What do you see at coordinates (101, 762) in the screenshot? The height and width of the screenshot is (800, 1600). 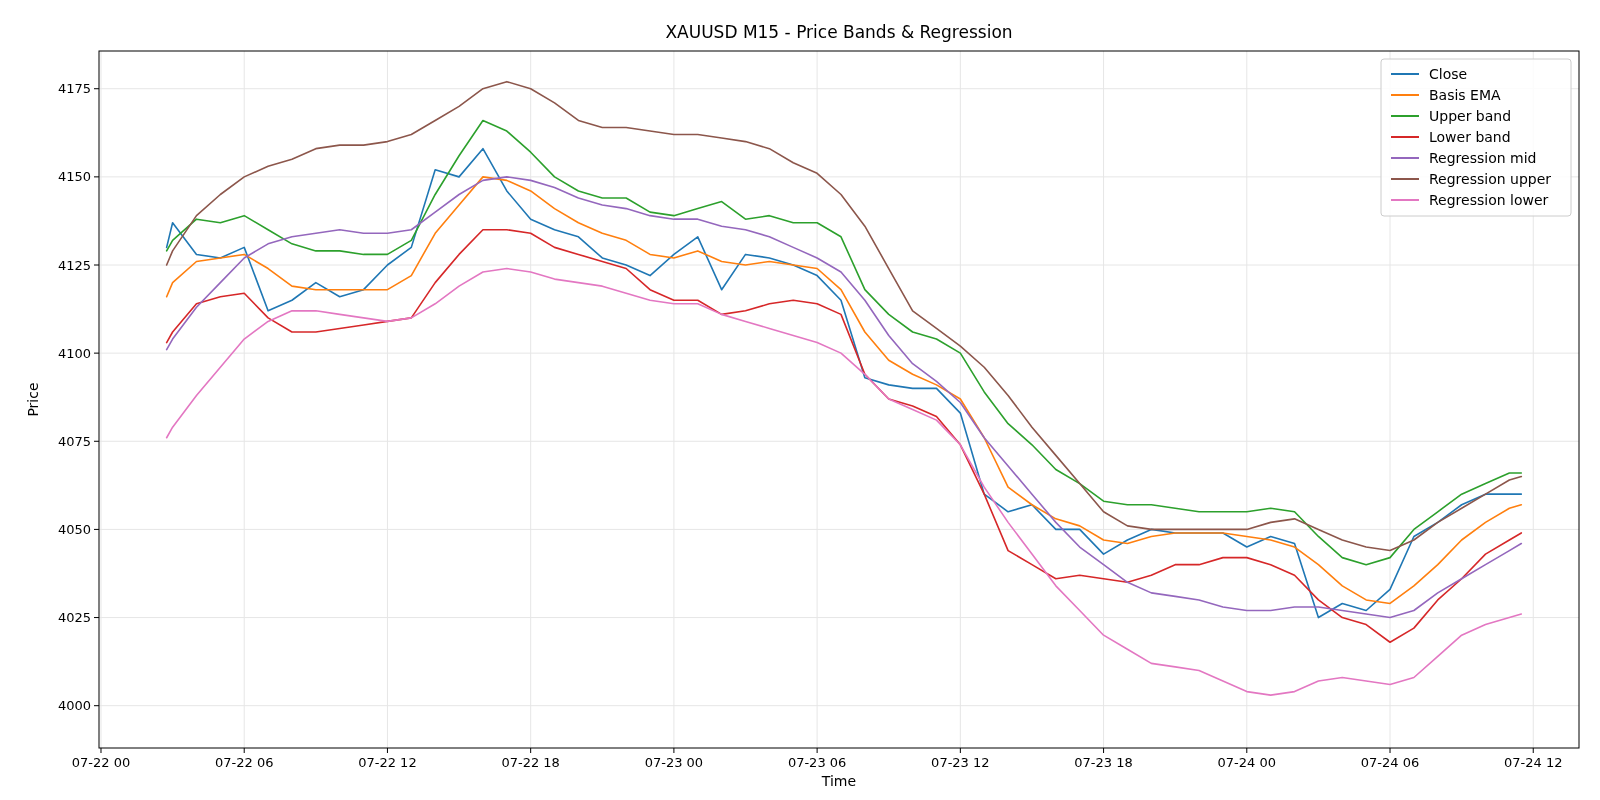 I see `x-tick-label: 07-22 00` at bounding box center [101, 762].